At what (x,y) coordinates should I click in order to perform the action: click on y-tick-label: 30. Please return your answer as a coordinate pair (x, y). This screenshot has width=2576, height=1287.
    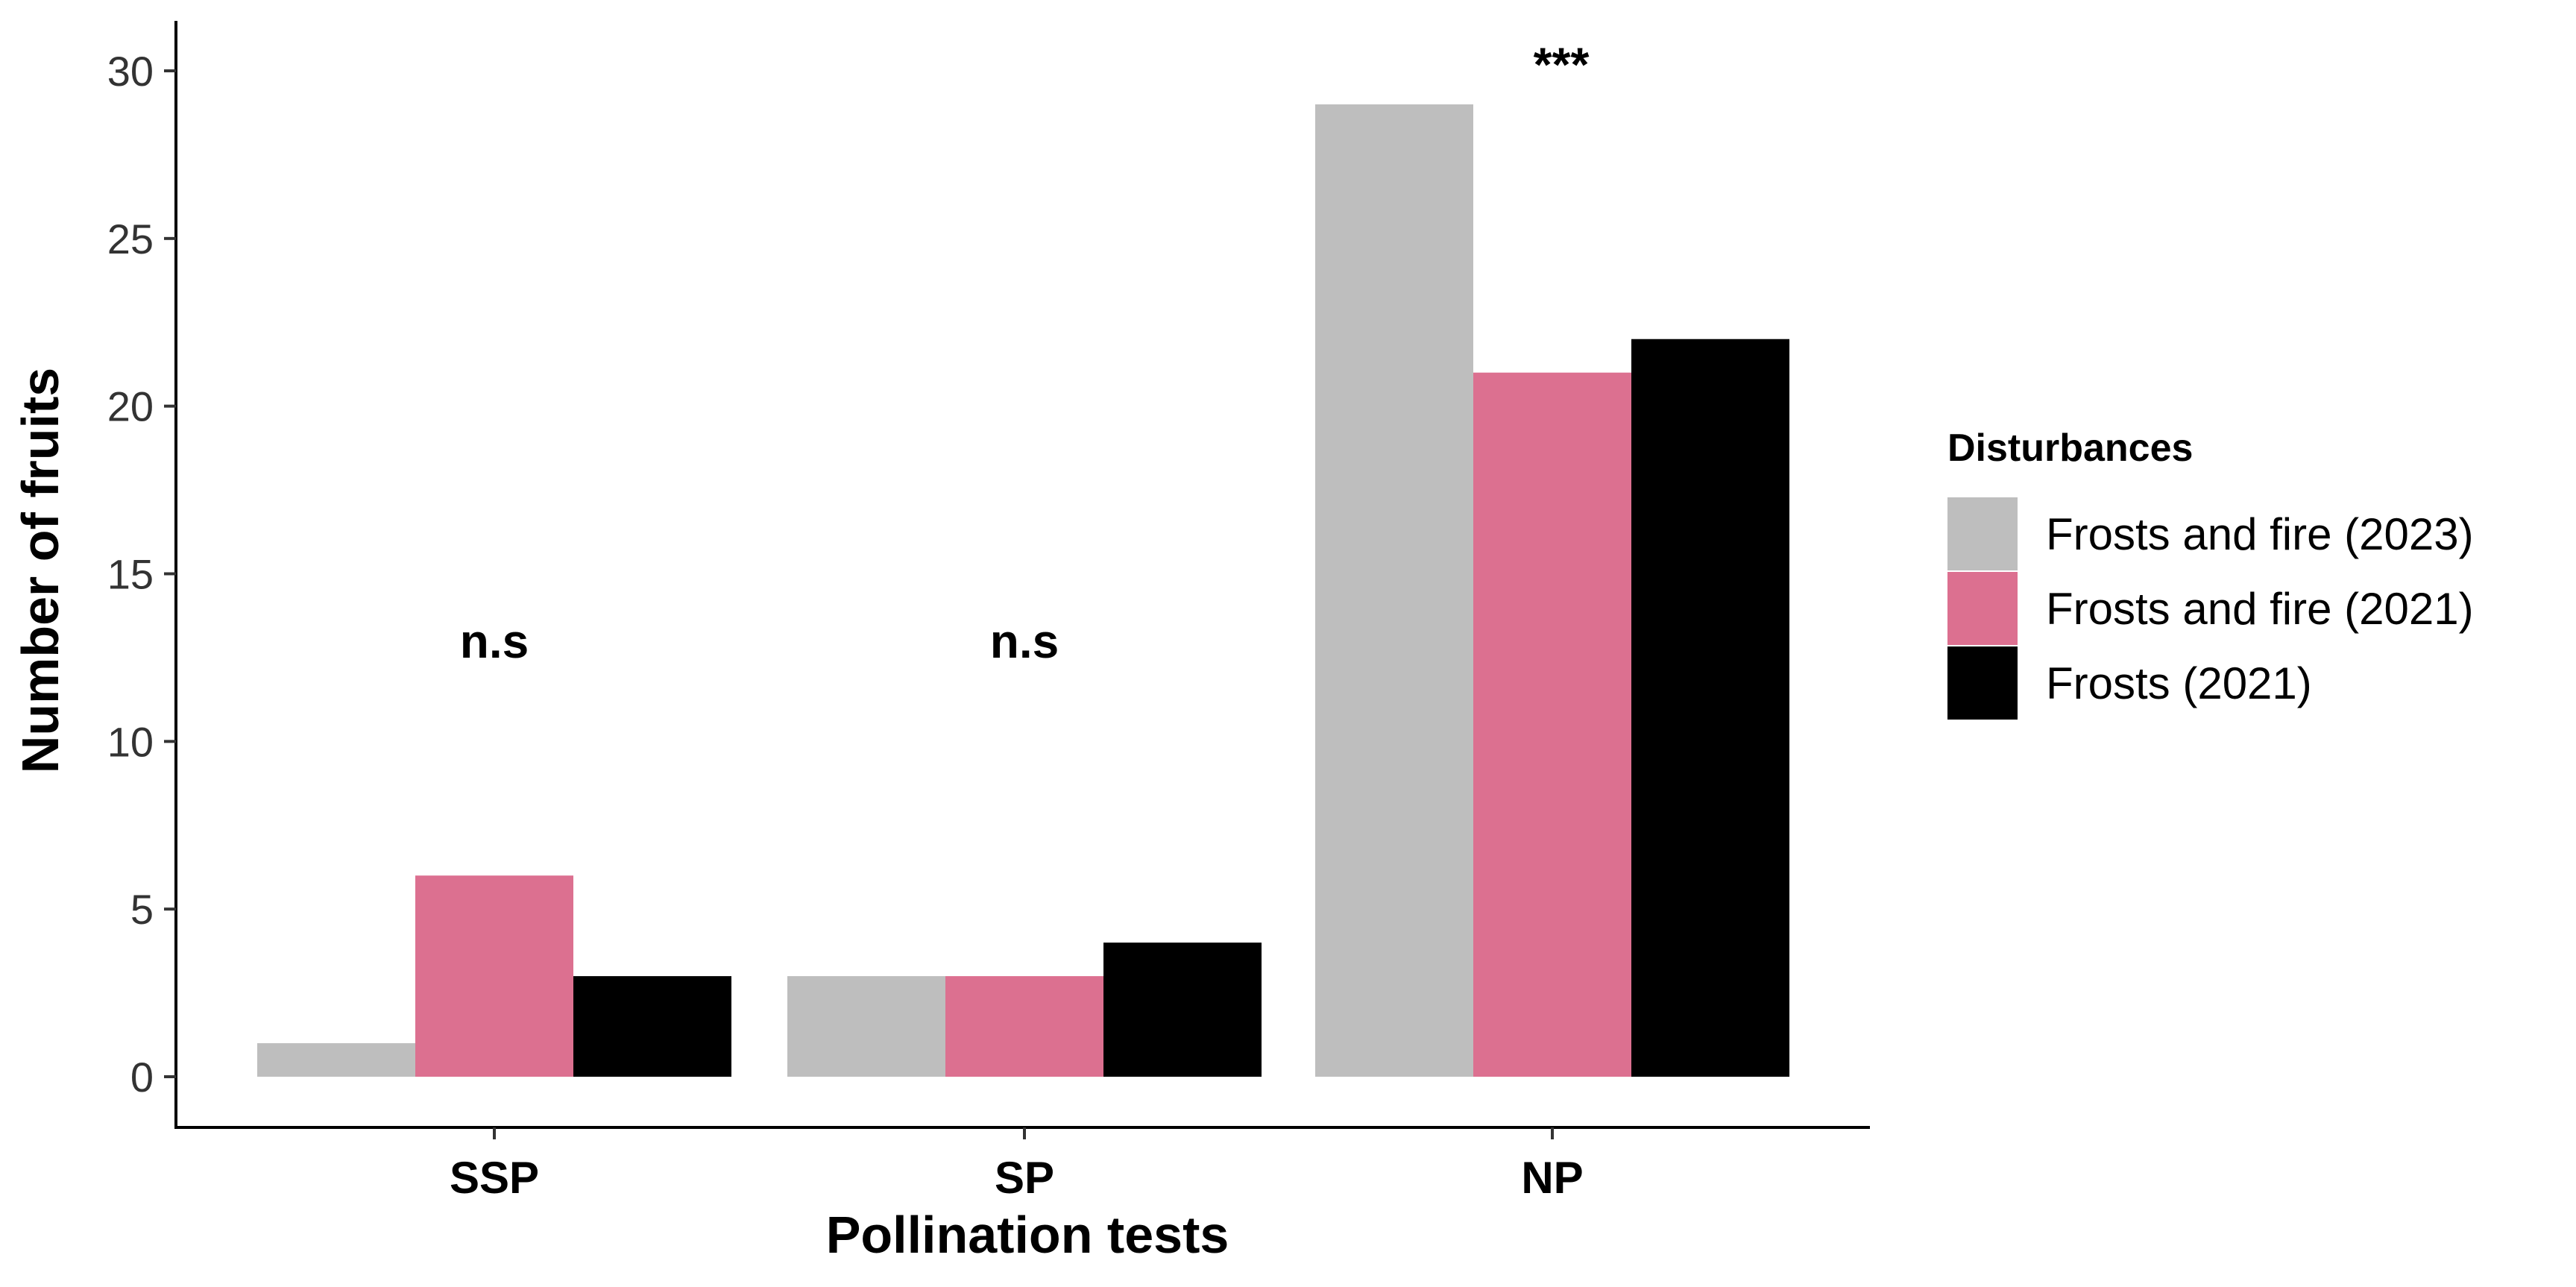
    Looking at the image, I should click on (130, 71).